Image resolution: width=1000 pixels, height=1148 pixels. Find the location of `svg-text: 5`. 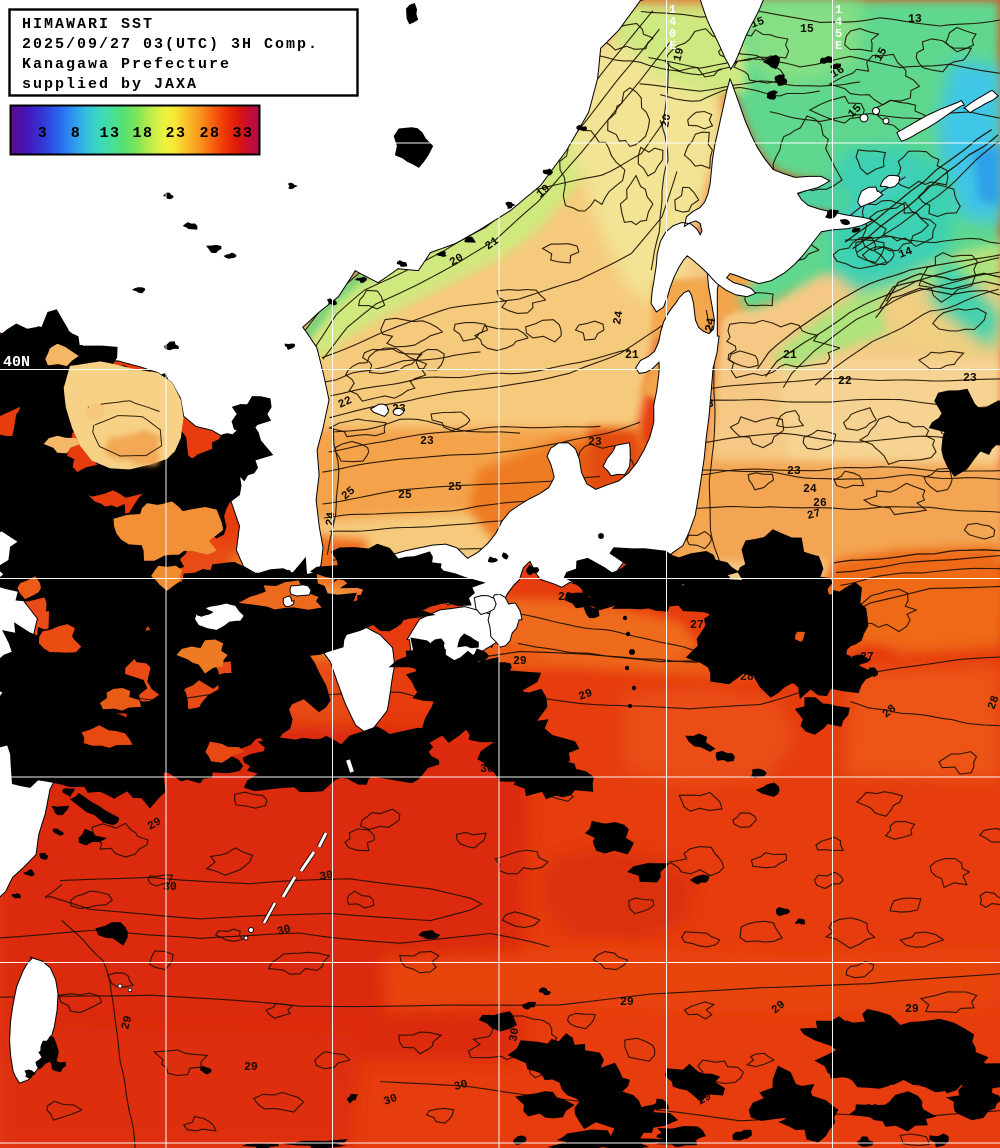

svg-text: 5 is located at coordinates (838, 34).